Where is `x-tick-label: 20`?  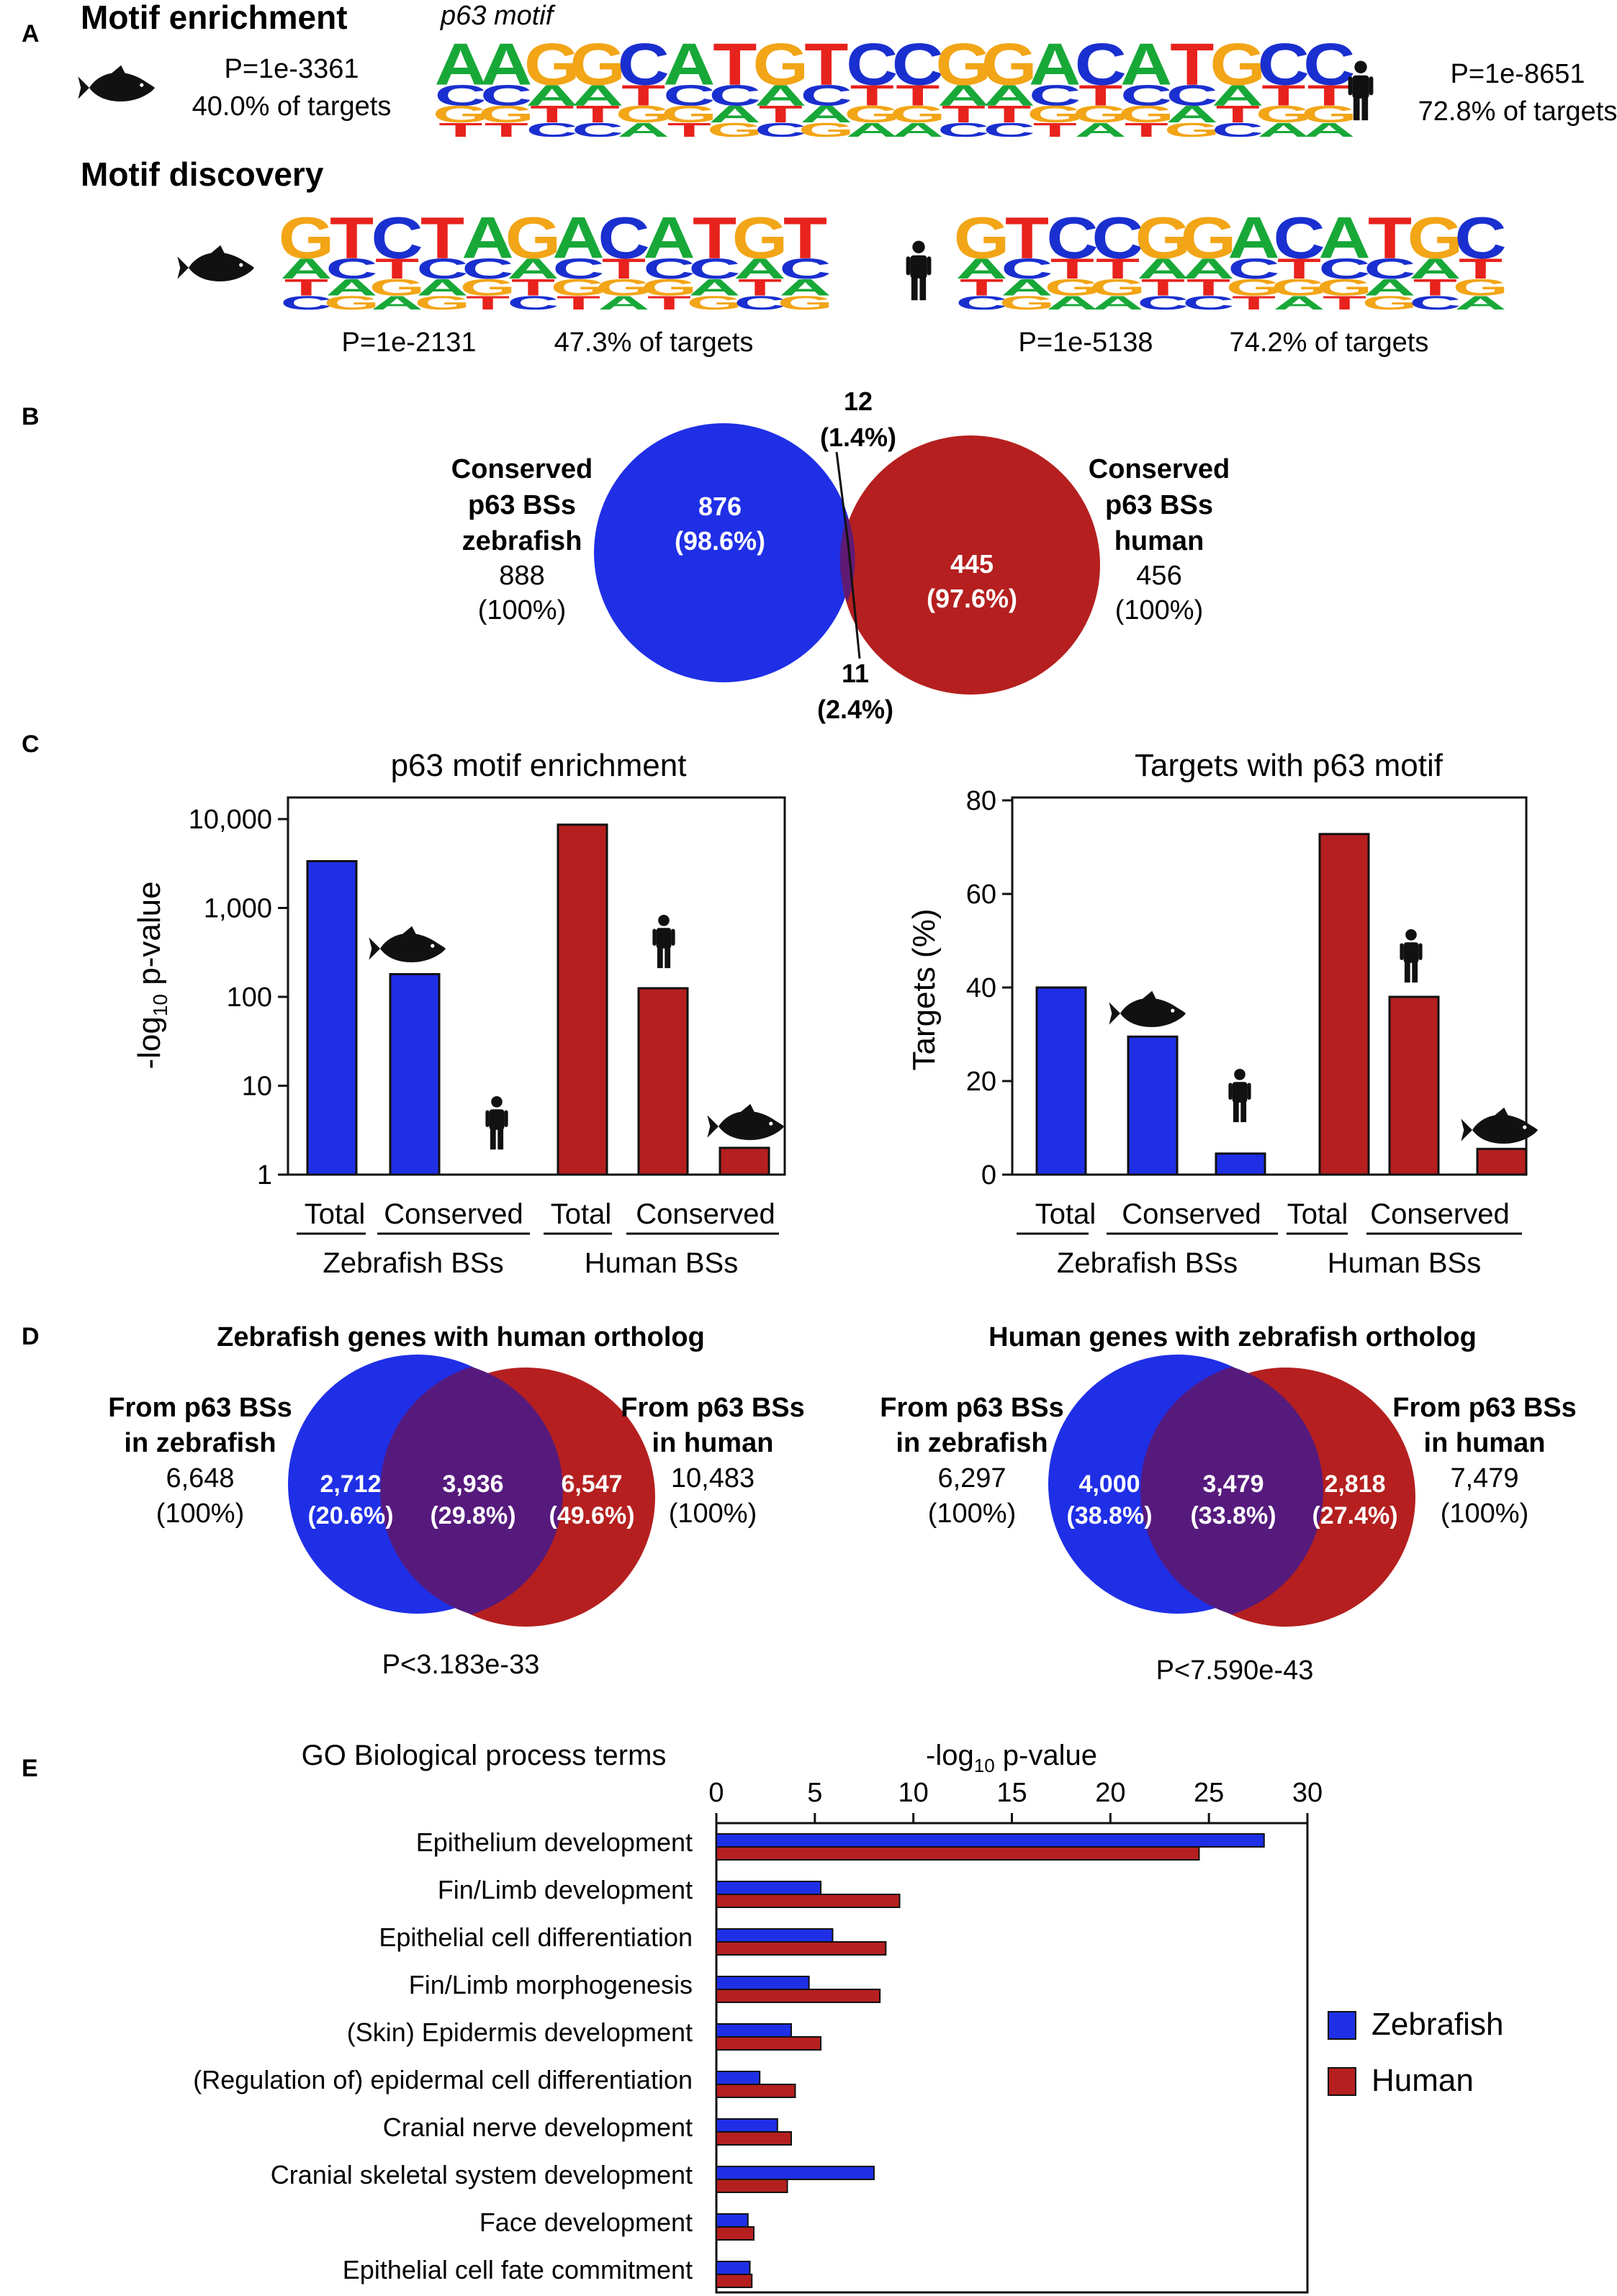 x-tick-label: 20 is located at coordinates (1110, 1793).